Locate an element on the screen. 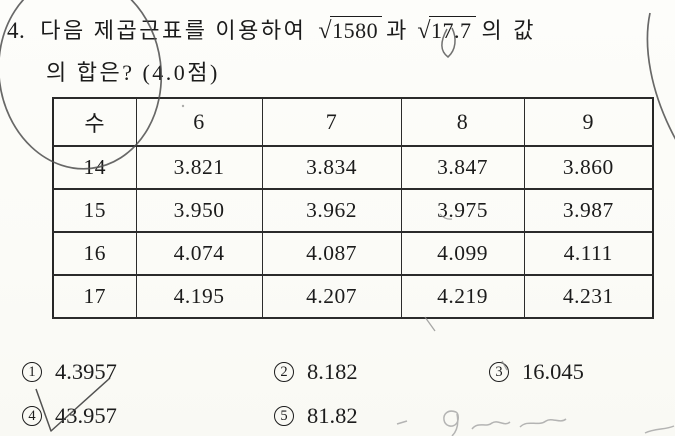 The width and height of the screenshot is (675, 436). circled-number-icon: 1 is located at coordinates (32, 372).